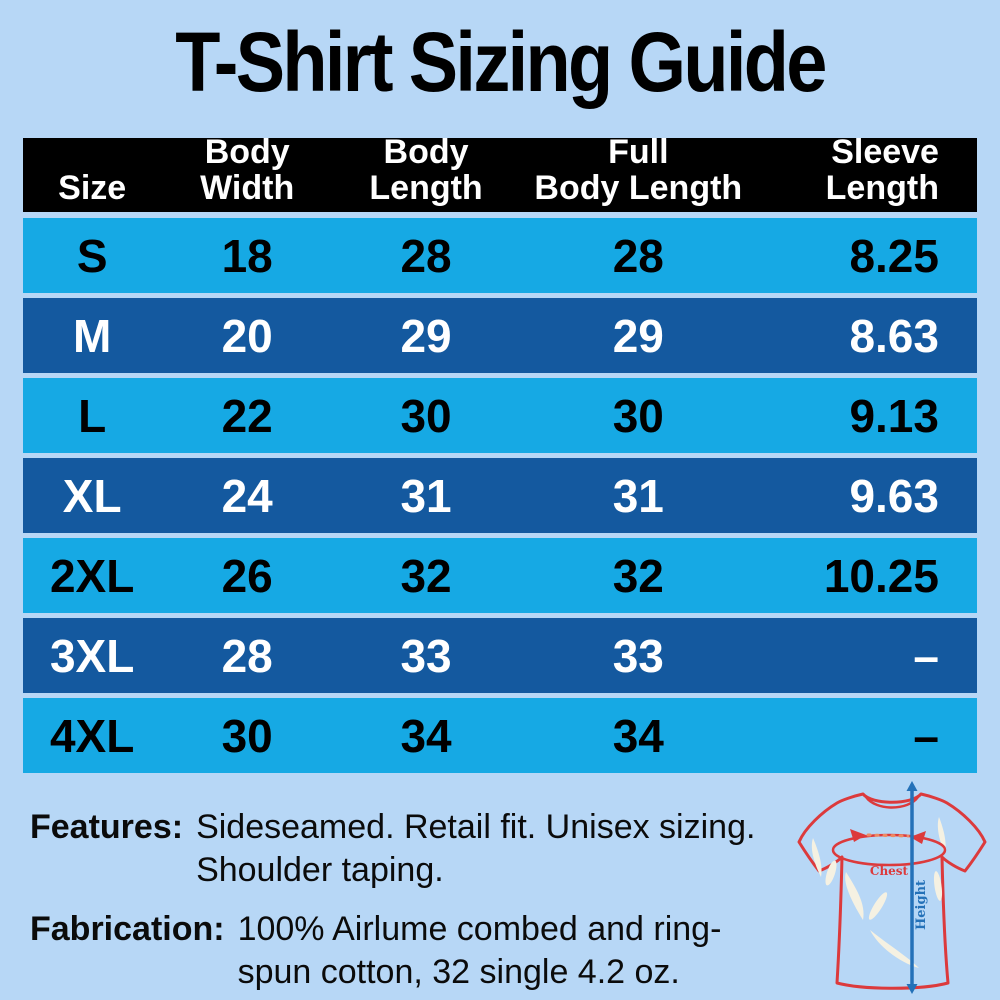 Image resolution: width=1000 pixels, height=1000 pixels. I want to click on cell-body-width: 22, so click(247, 415).